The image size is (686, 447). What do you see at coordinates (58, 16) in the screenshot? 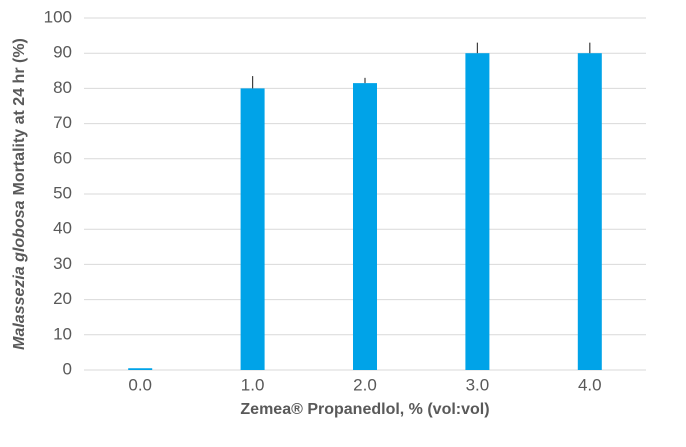
I see `y-tick-label: 100` at bounding box center [58, 16].